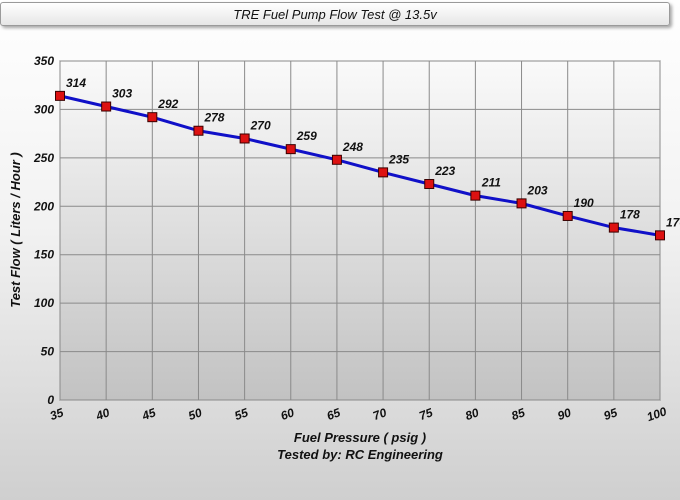 This screenshot has width=680, height=500. What do you see at coordinates (50, 400) in the screenshot?
I see `y-tick-label: 0` at bounding box center [50, 400].